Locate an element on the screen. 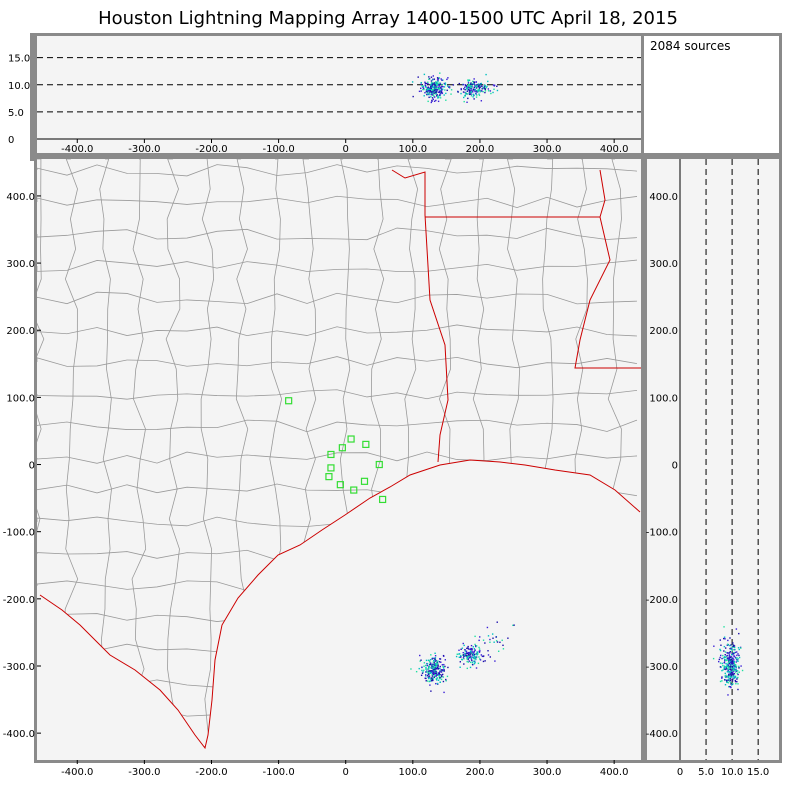  map-y-tick-label: 0 is located at coordinates (32, 466).